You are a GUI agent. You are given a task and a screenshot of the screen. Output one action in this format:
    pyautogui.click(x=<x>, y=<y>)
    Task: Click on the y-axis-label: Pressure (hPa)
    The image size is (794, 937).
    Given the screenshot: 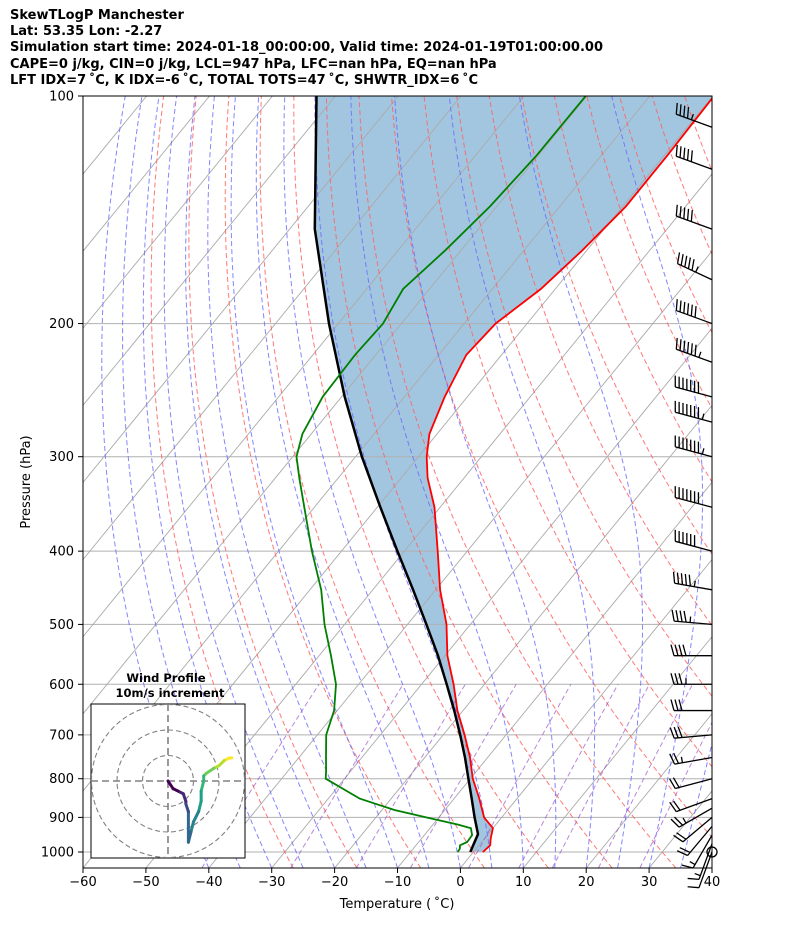 What is the action you would take?
    pyautogui.click(x=26, y=481)
    